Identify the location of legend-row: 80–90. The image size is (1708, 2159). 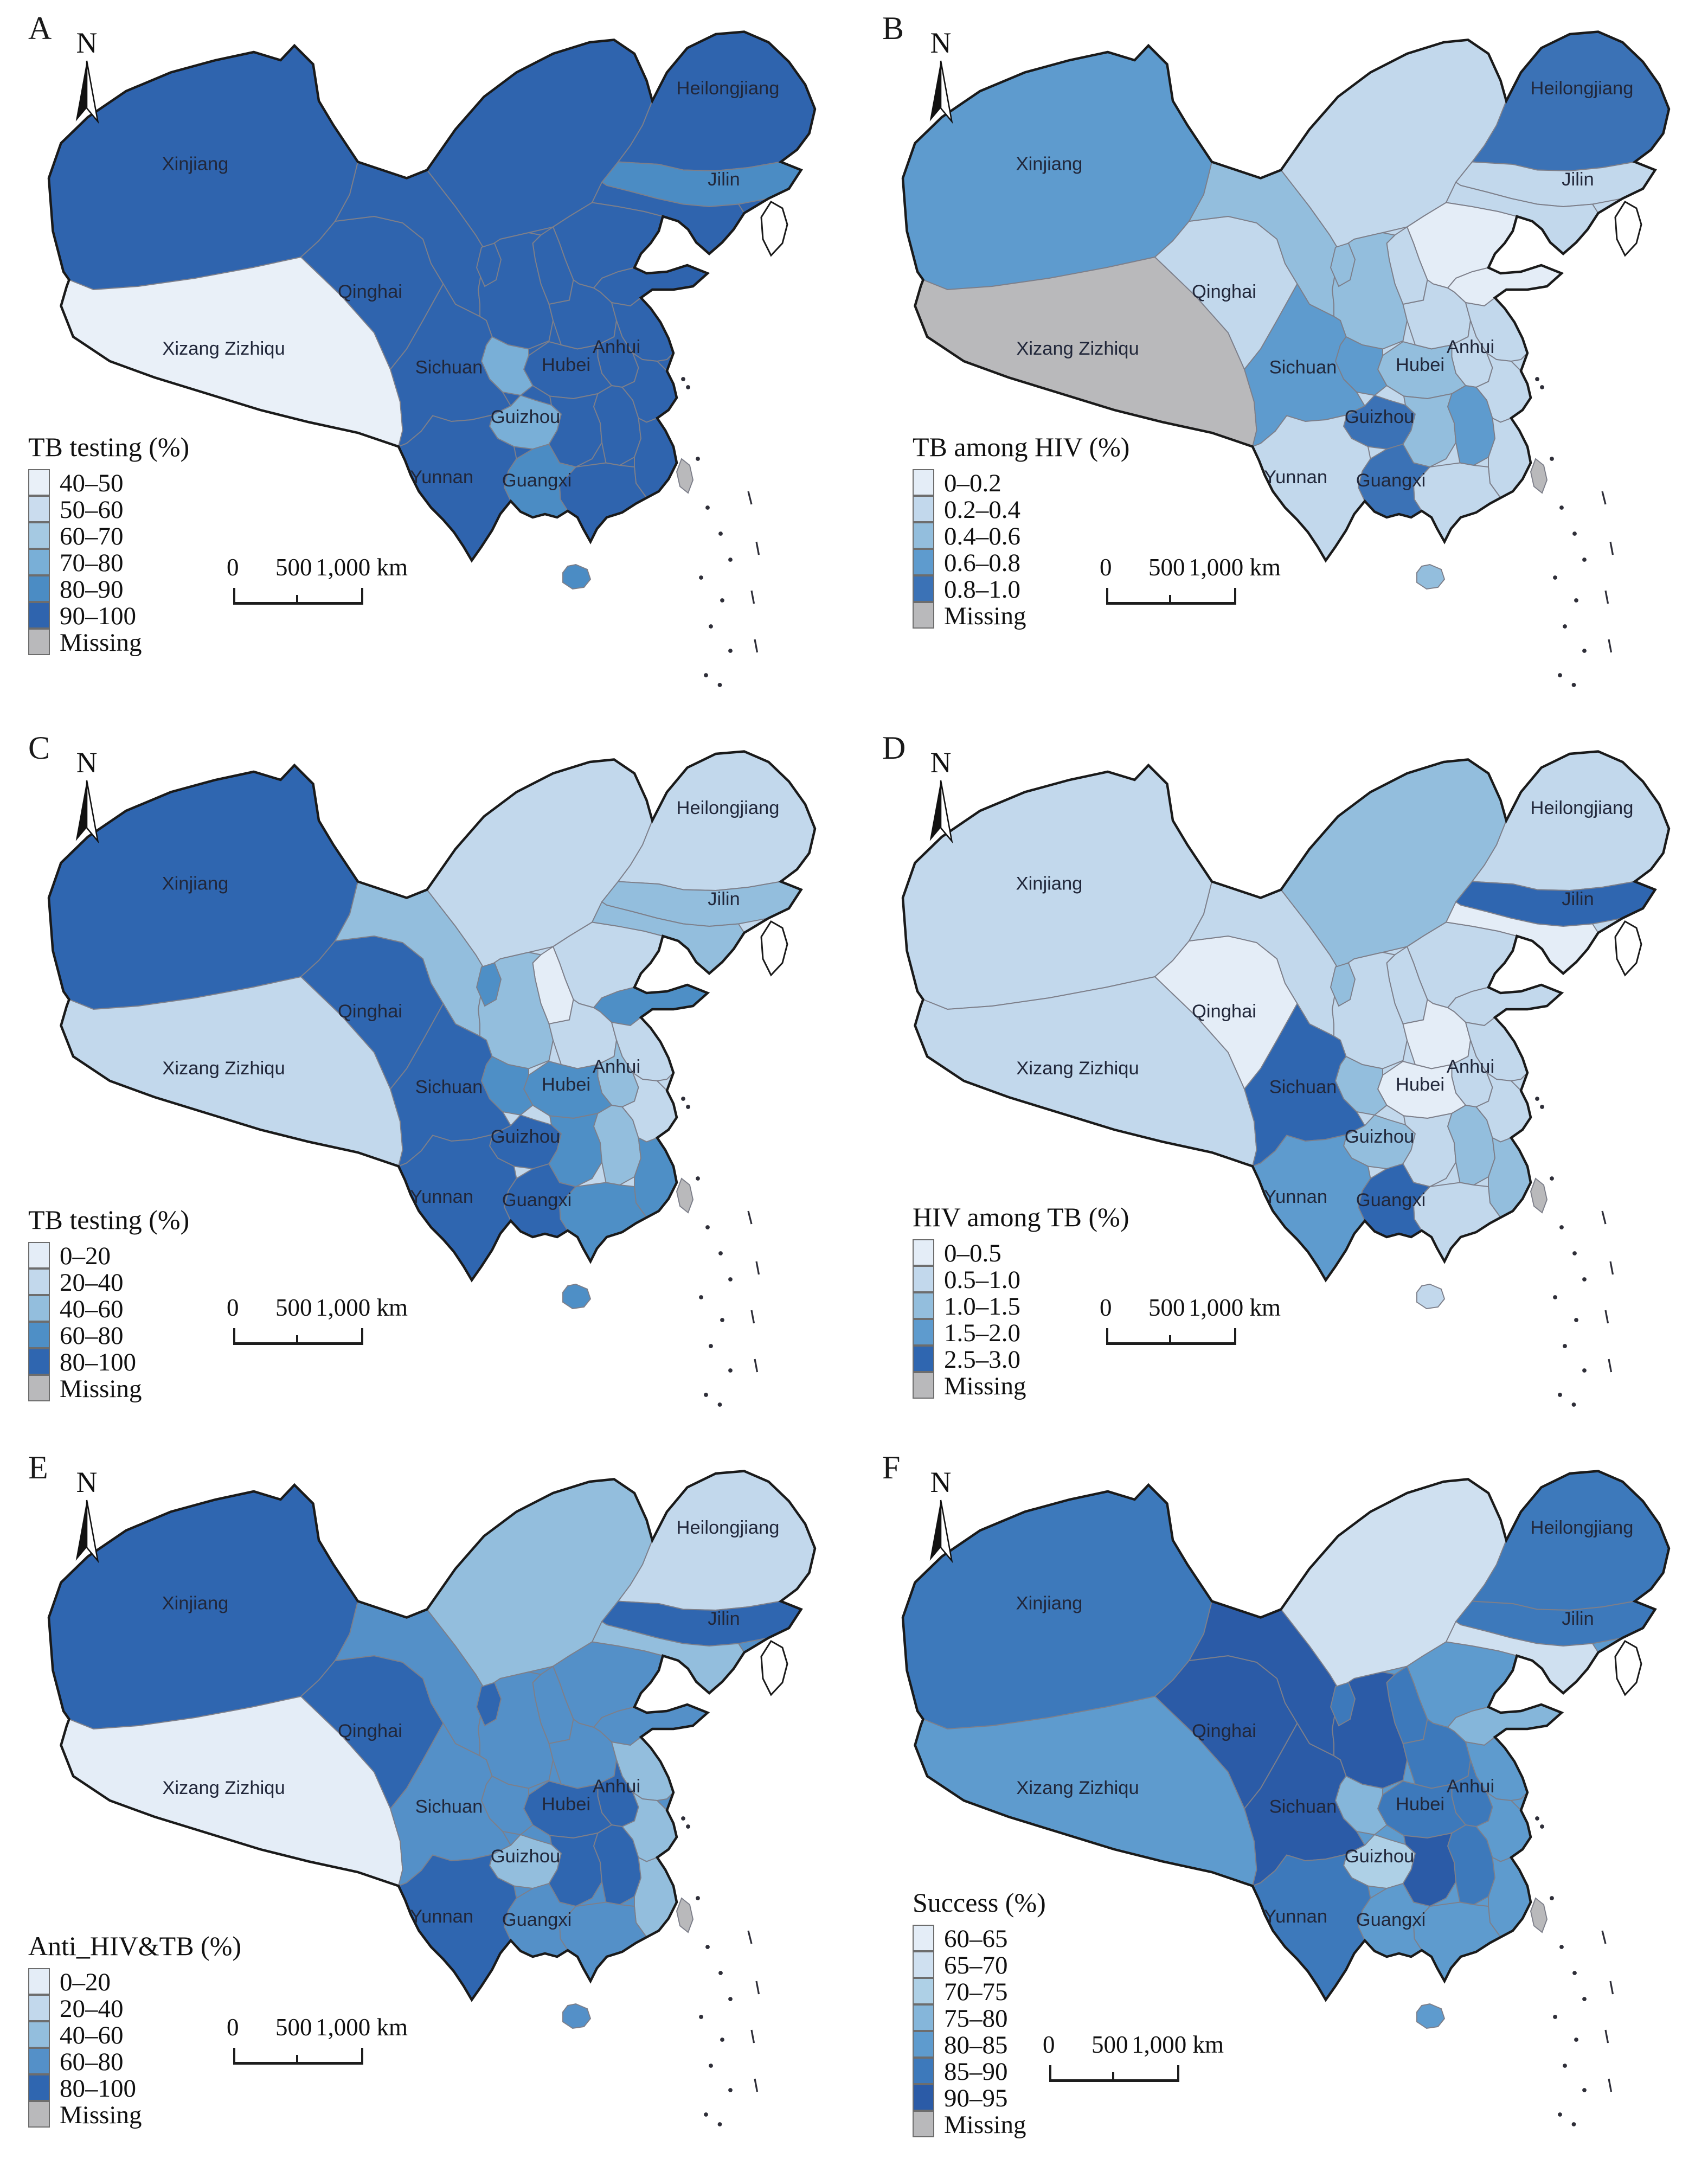
(108, 589).